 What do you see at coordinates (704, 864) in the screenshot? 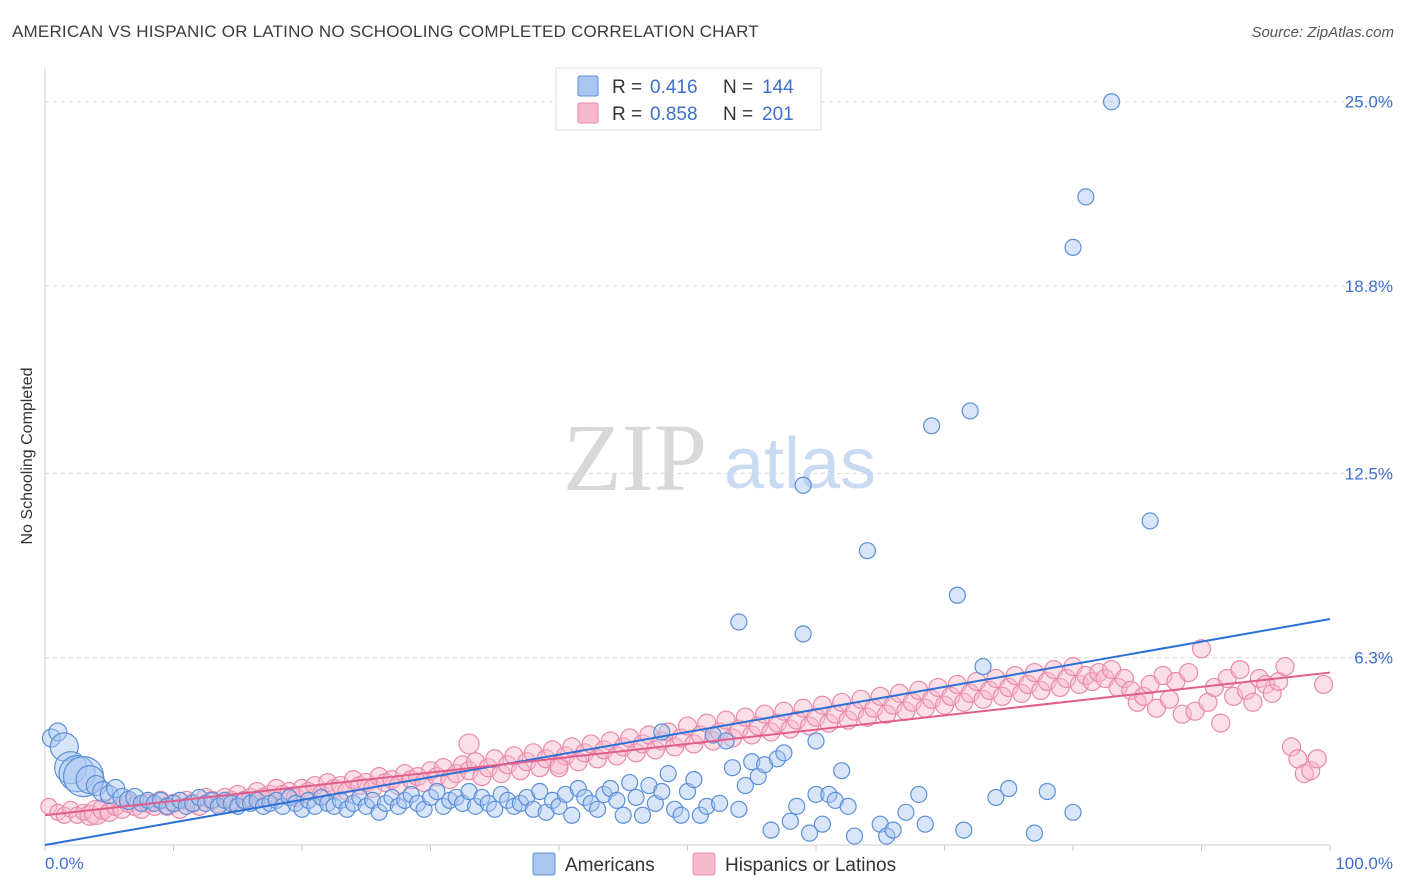
I see `bottom-legend-swatch-hispanics` at bounding box center [704, 864].